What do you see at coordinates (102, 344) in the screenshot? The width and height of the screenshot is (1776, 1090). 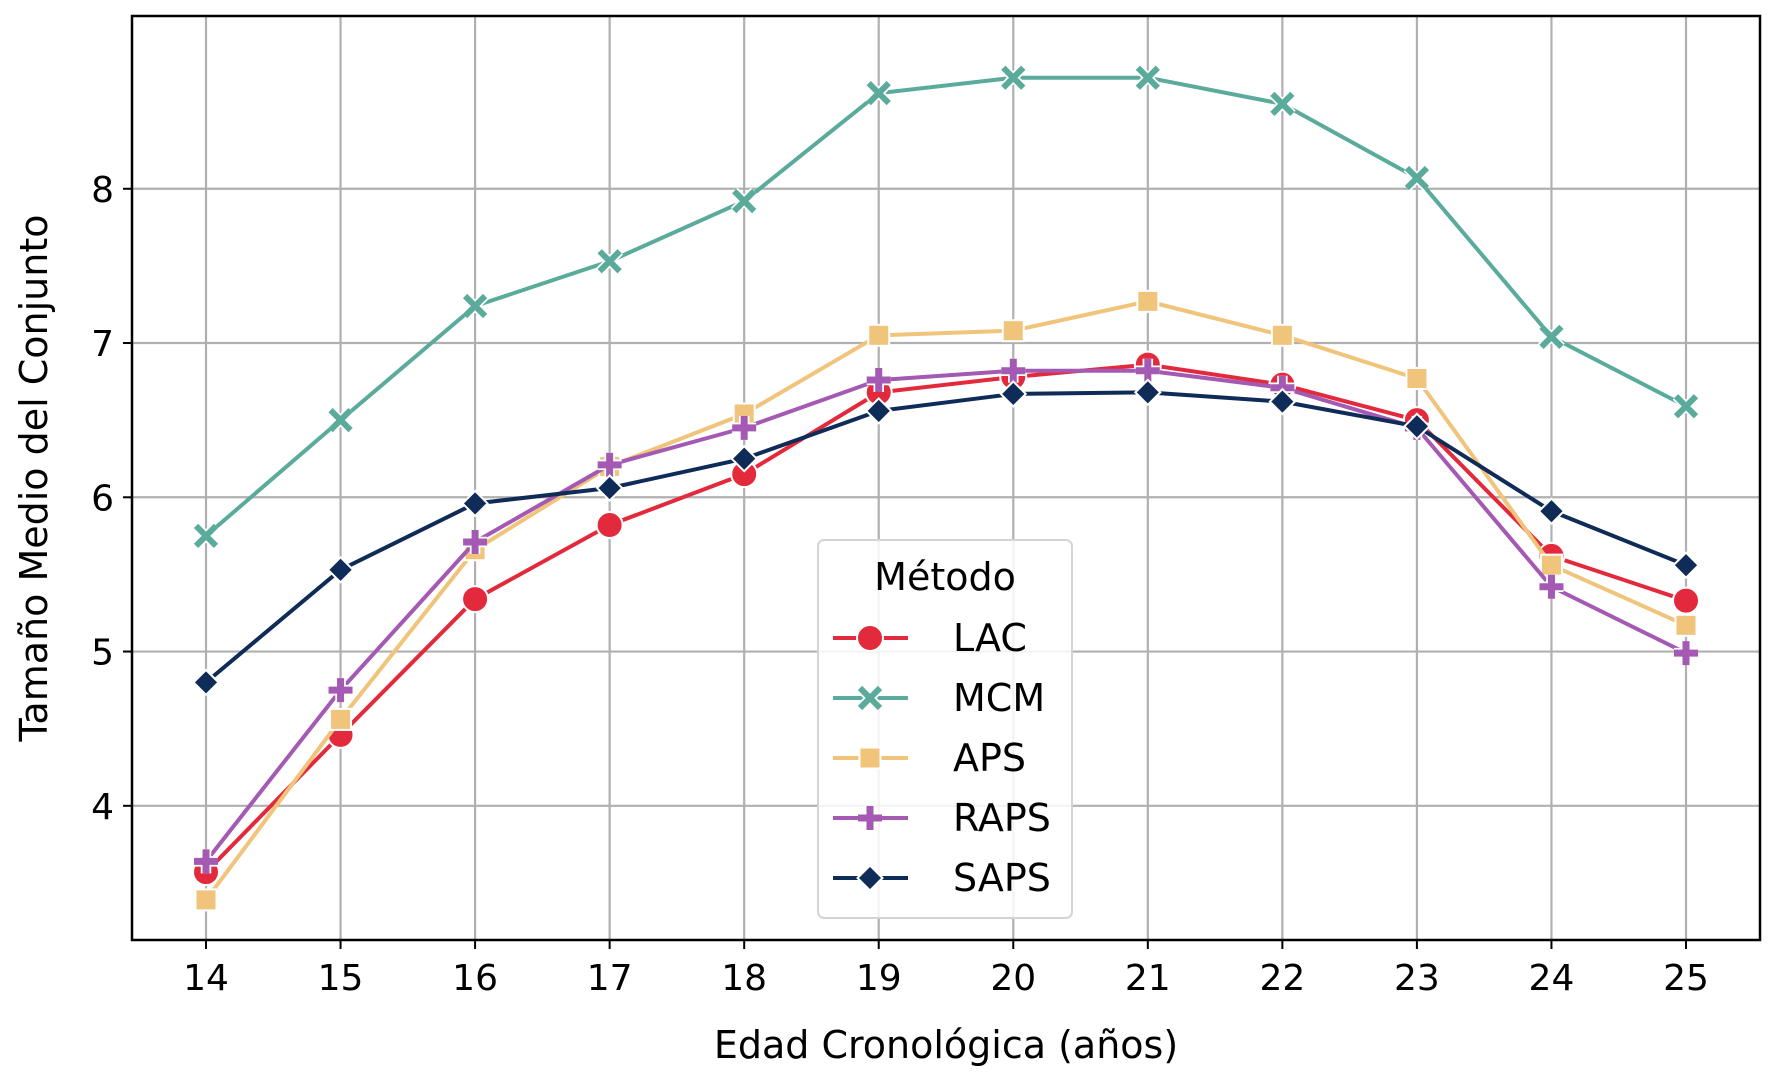 I see `y-tick-label: 7` at bounding box center [102, 344].